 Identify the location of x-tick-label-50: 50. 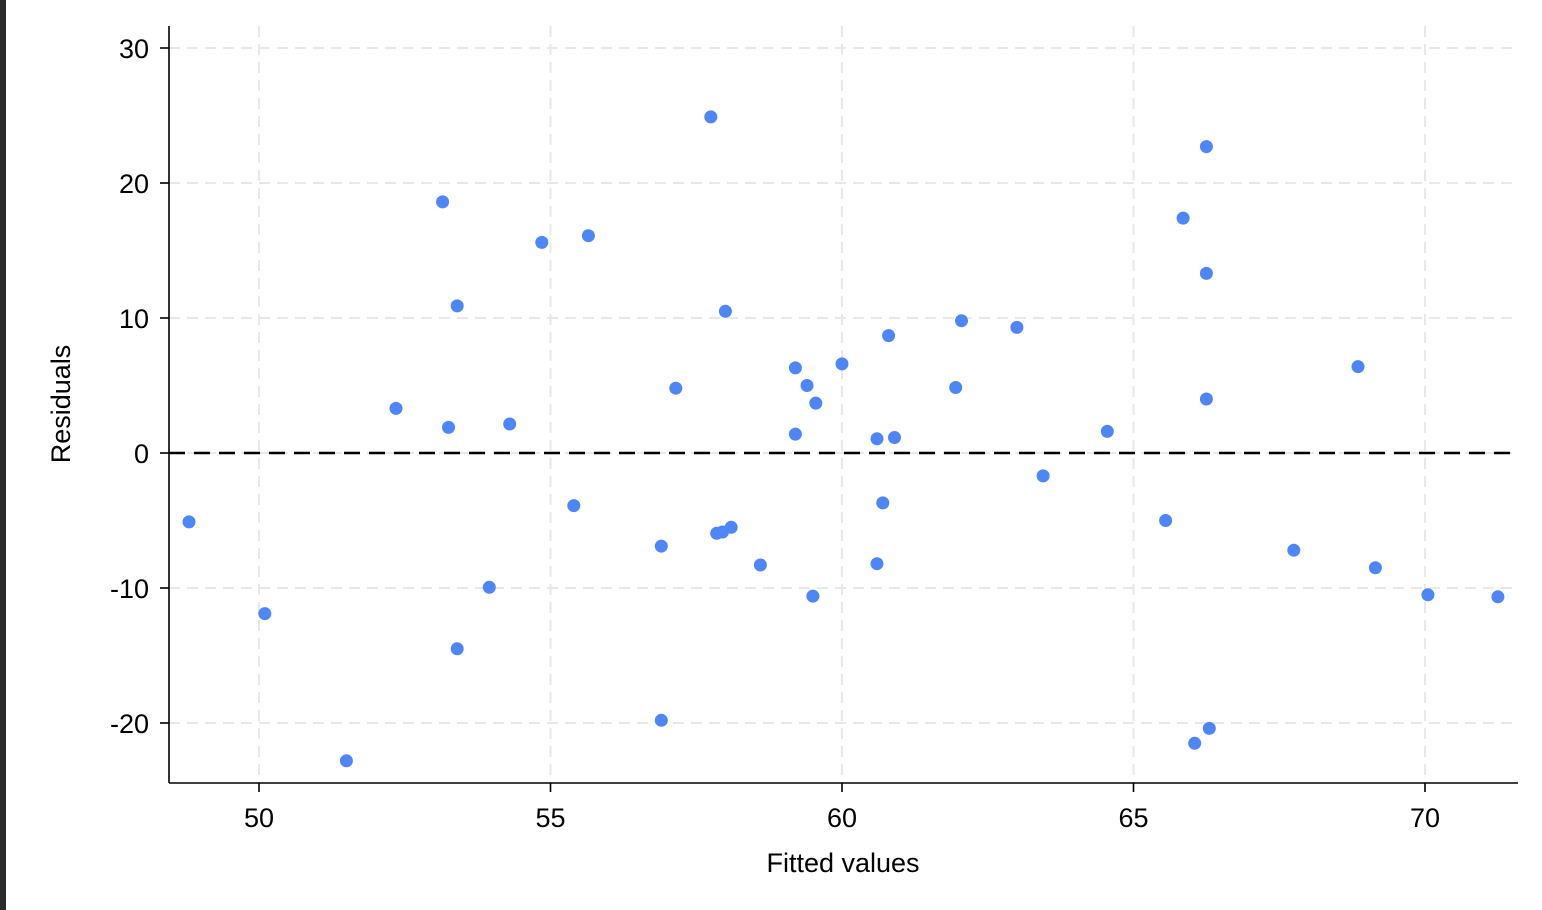
(259, 818).